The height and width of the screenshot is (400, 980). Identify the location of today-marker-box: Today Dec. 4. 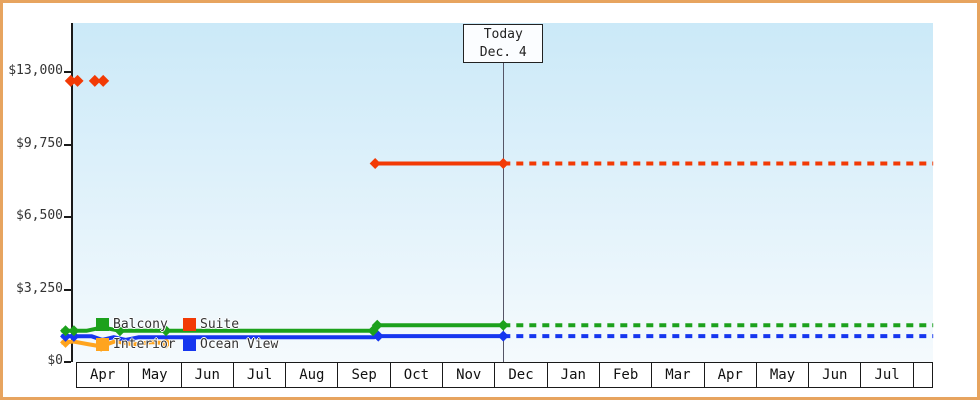
(503, 43).